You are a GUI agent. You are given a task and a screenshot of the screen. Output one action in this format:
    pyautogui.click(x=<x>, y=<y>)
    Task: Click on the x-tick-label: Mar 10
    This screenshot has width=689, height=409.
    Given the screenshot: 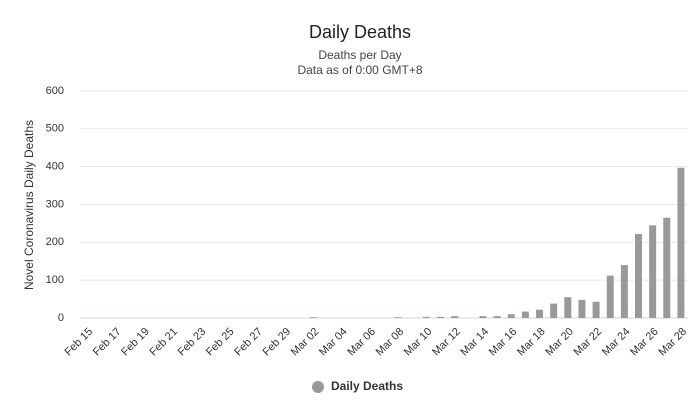 What is the action you would take?
    pyautogui.click(x=418, y=342)
    